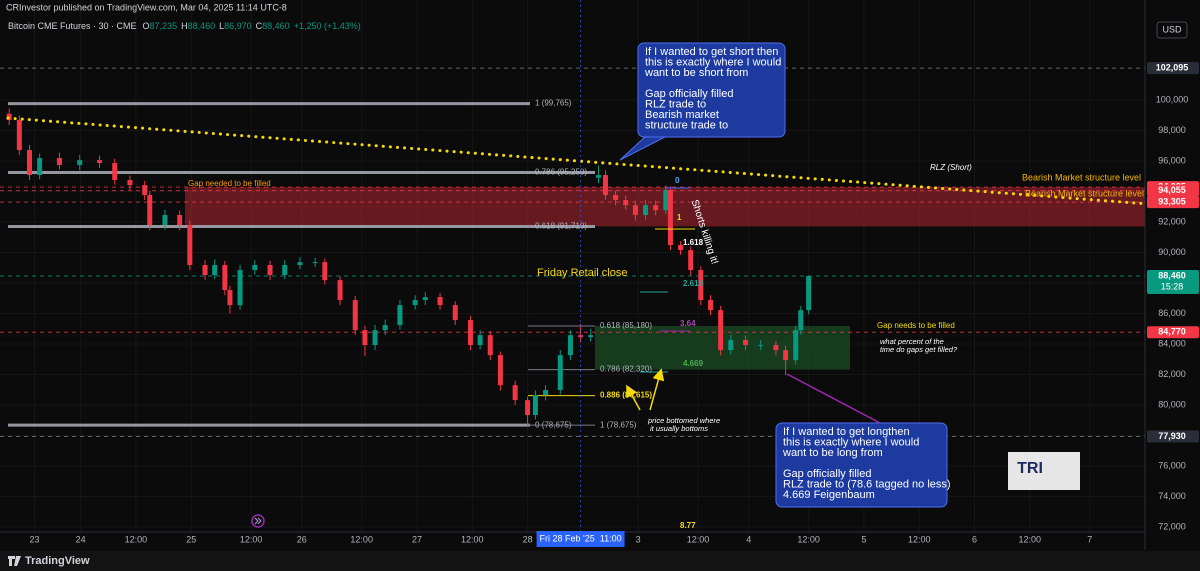 The height and width of the screenshot is (571, 1200). I want to click on extension-label: 2.618, so click(693, 283).